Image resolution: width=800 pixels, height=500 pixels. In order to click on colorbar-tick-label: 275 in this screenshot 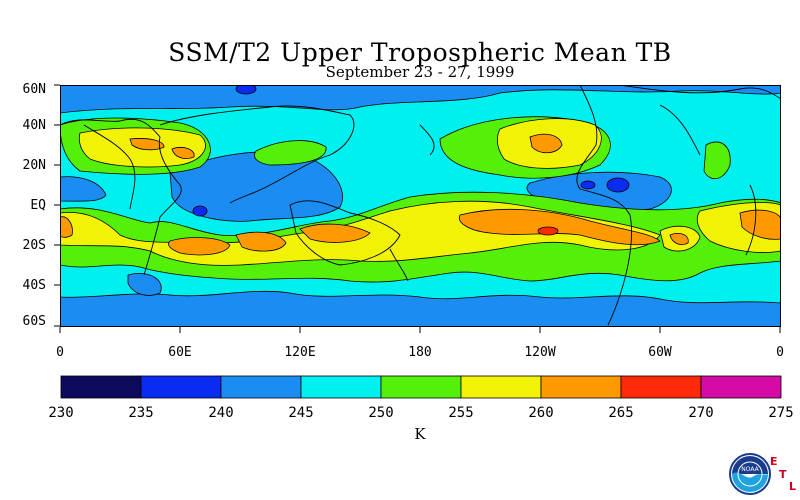, I will do `click(781, 413)`.